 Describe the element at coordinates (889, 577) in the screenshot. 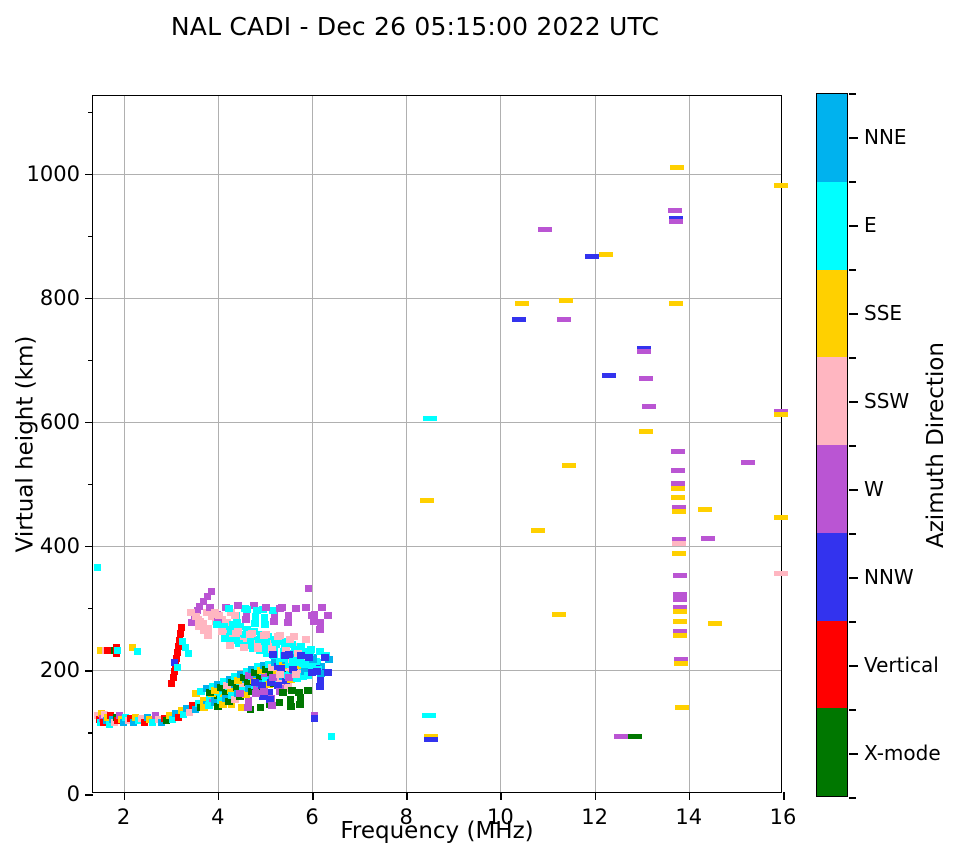

I see `colorbar-label-nnw: NNW` at that location.